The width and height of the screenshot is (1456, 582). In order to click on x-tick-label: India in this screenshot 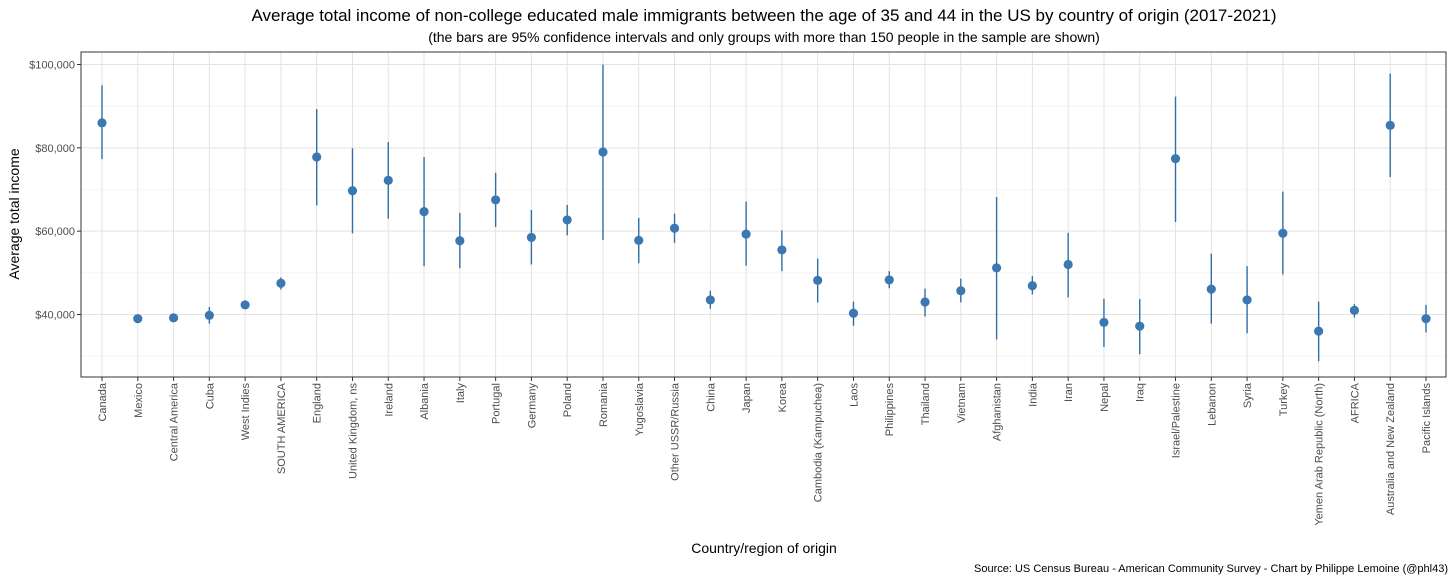, I will do `click(1033, 394)`.